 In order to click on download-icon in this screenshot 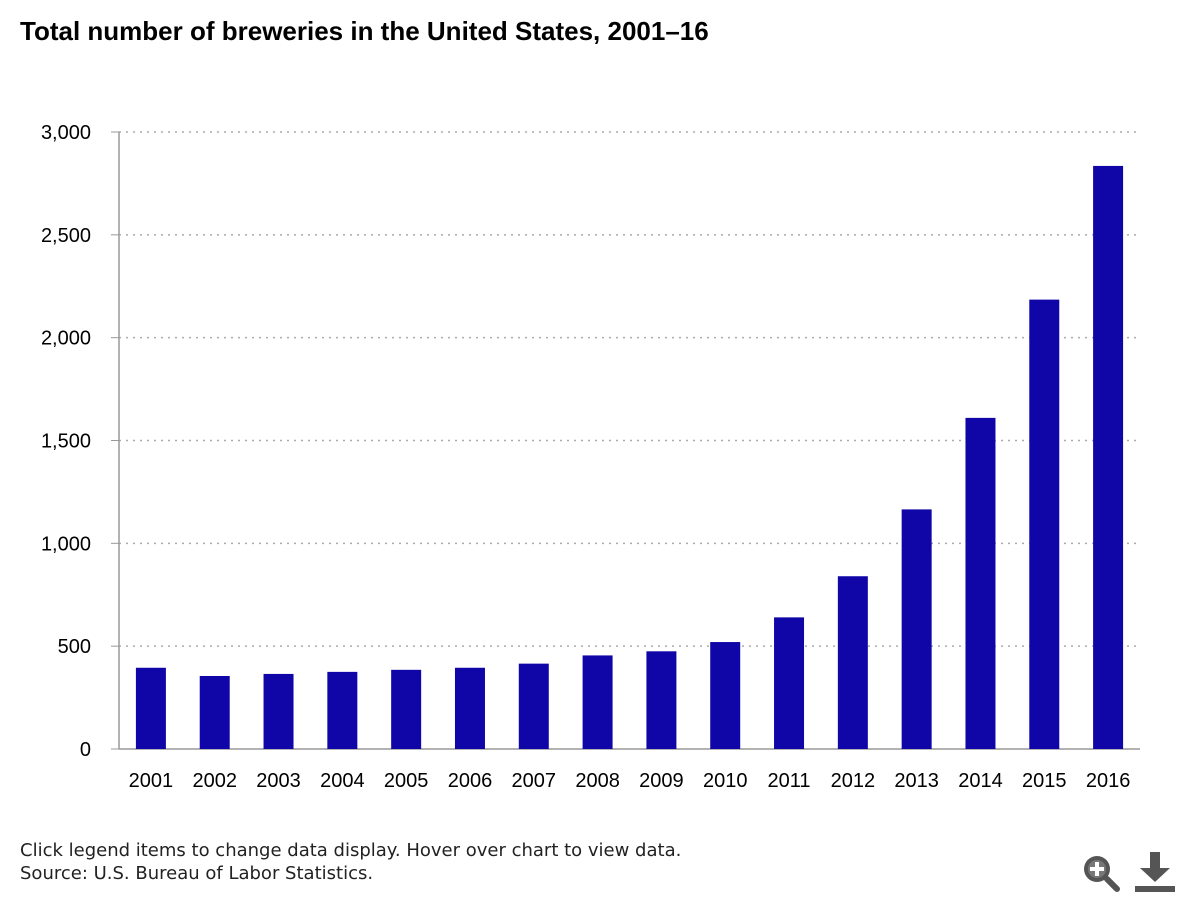, I will do `click(1155, 873)`.